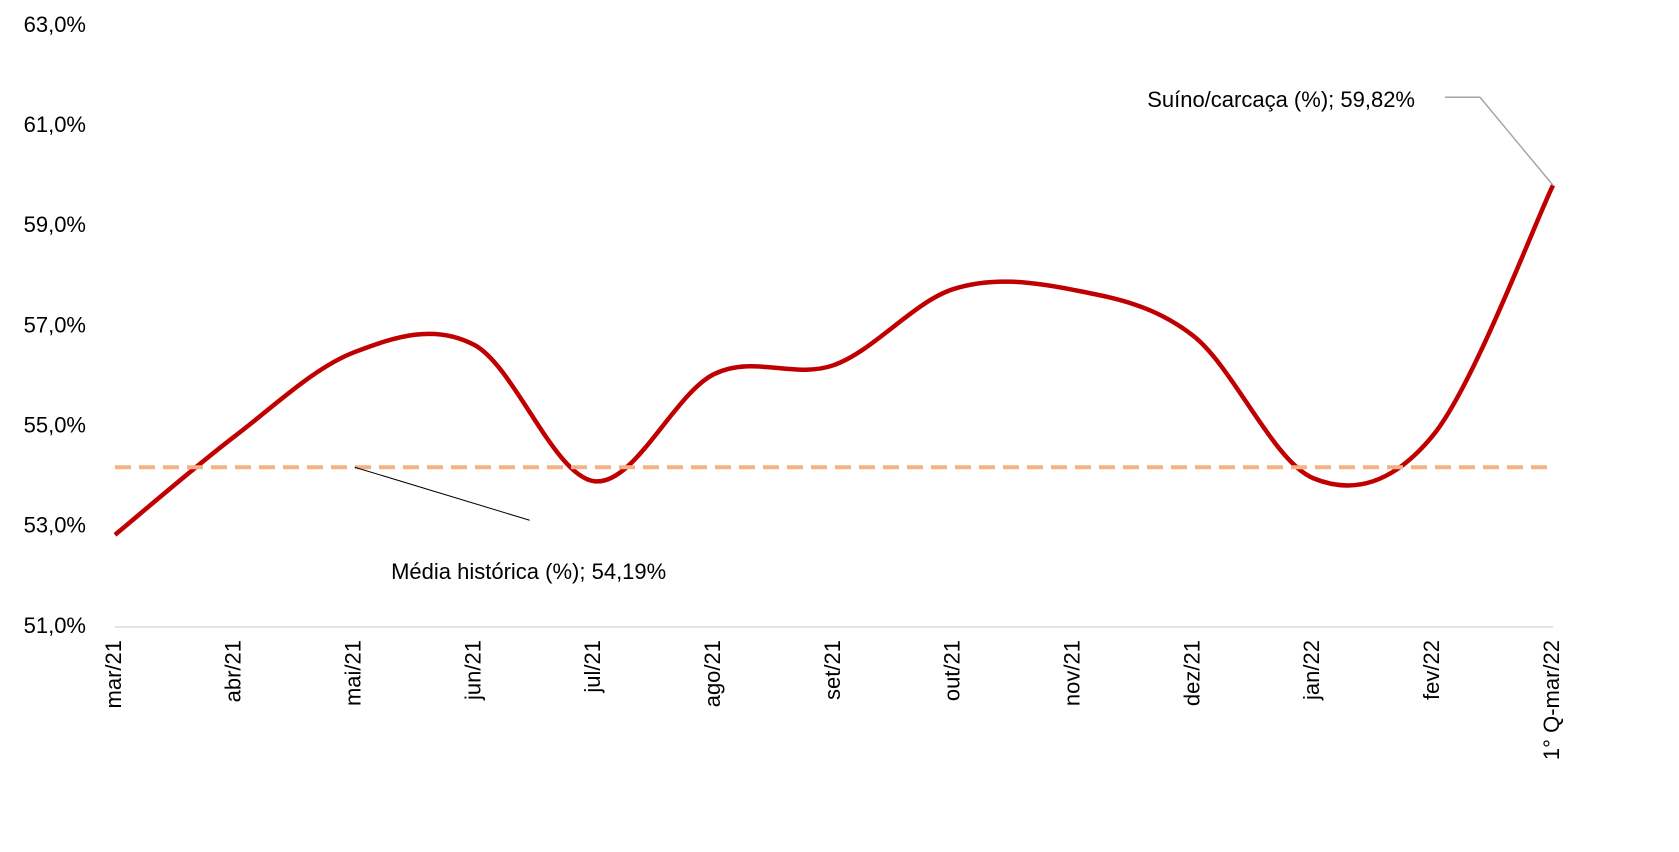  I want to click on data-label: Suíno/carcaça (%); 59,82%, so click(1281, 99).